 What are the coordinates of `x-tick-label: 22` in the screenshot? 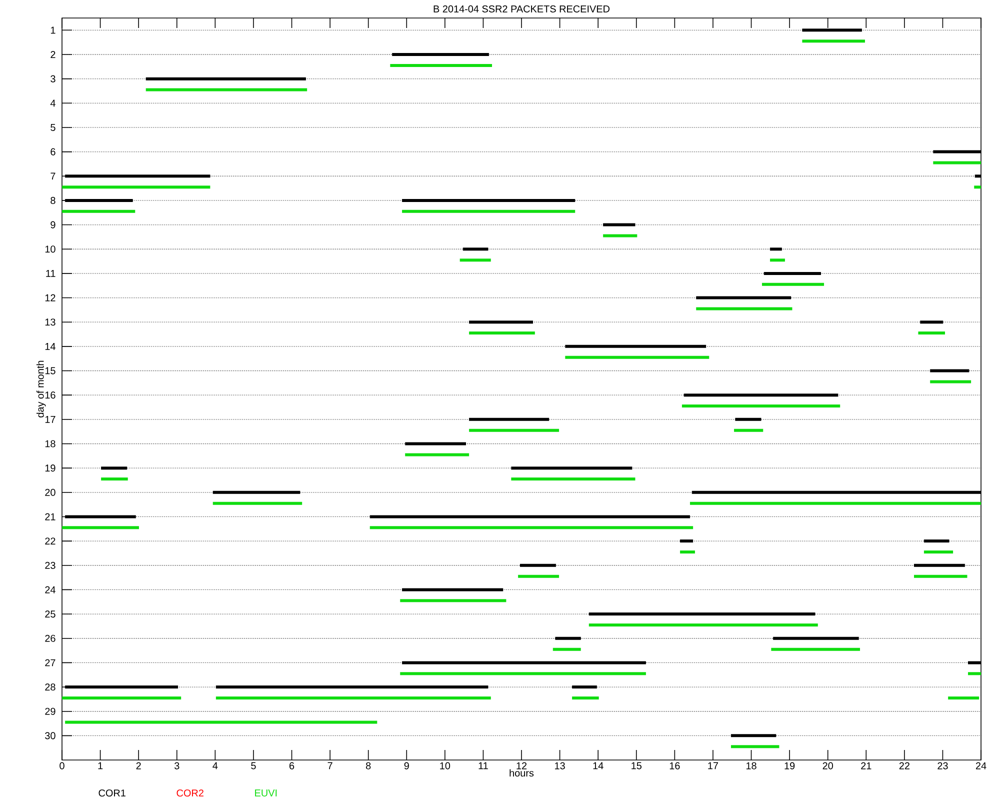 It's located at (904, 766).